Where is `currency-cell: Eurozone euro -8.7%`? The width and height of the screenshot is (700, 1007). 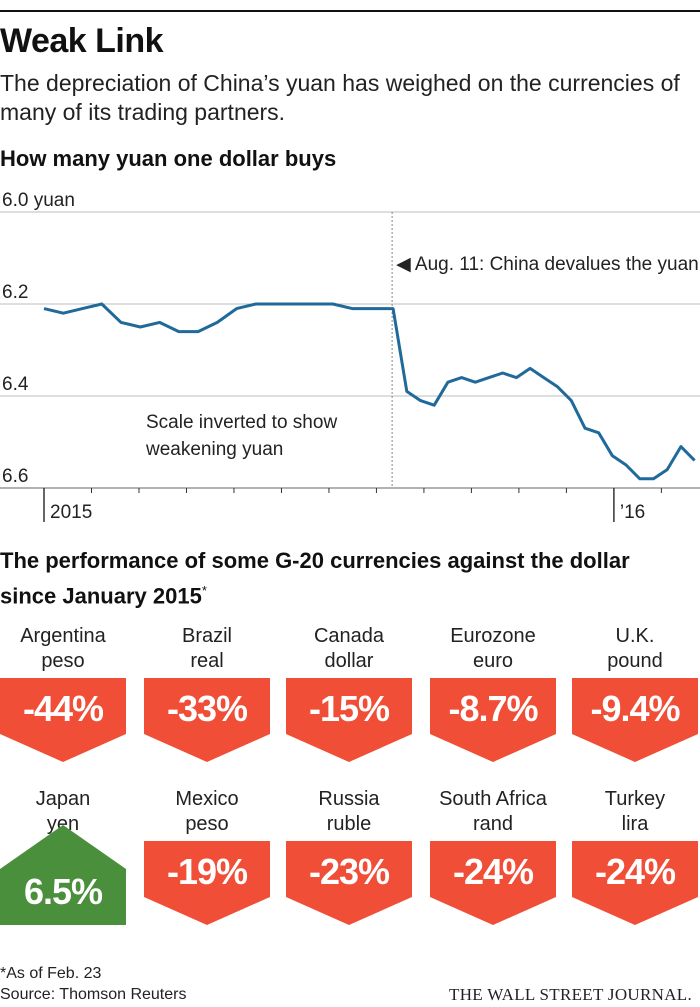
currency-cell: Eurozone euro -8.7% is located at coordinates (493, 693).